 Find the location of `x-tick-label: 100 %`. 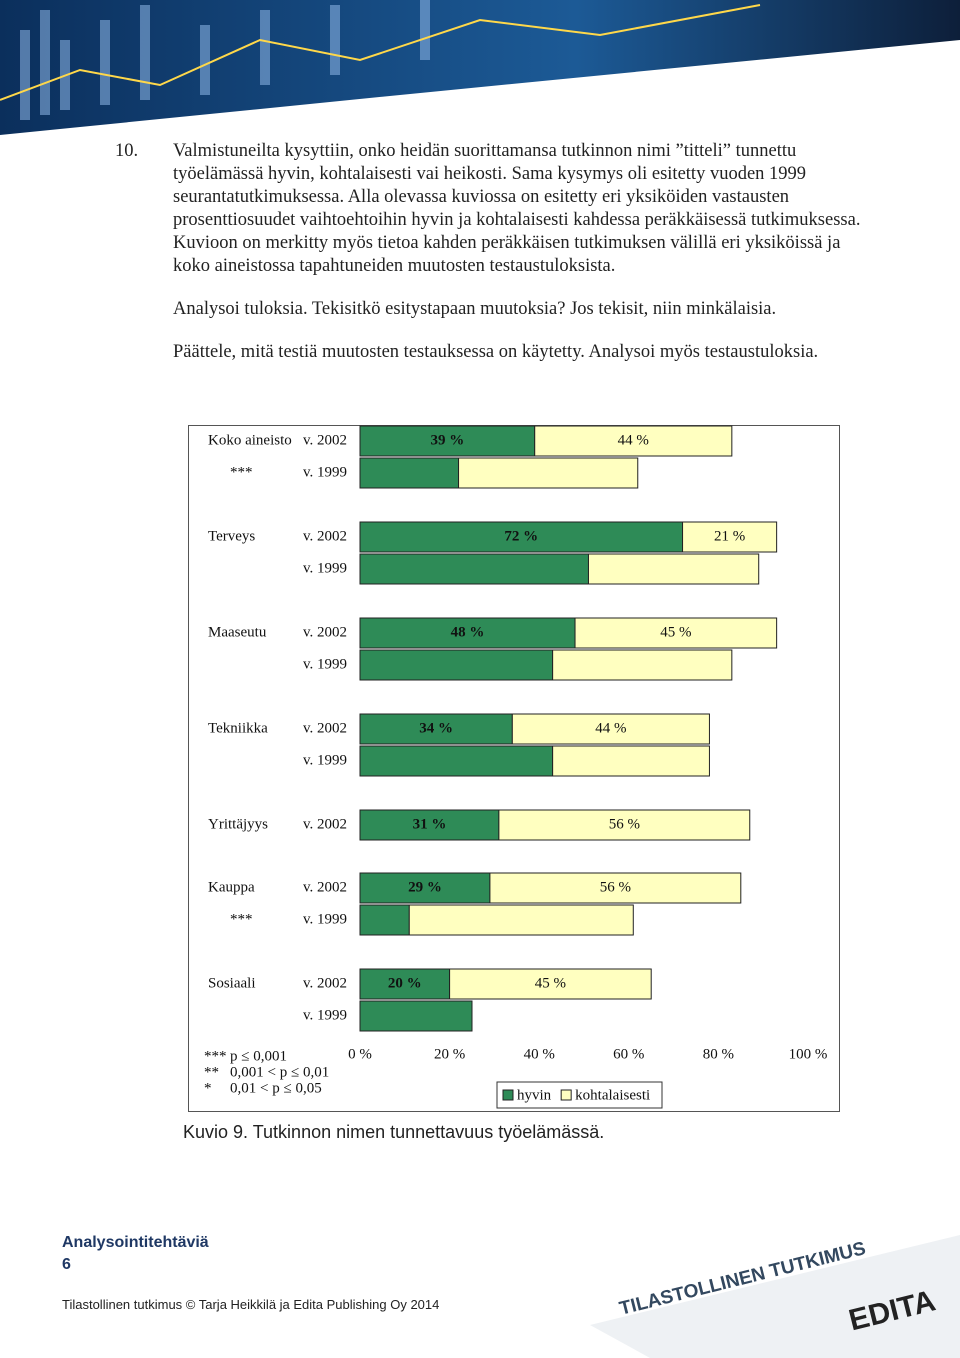

x-tick-label: 100 % is located at coordinates (808, 1054).